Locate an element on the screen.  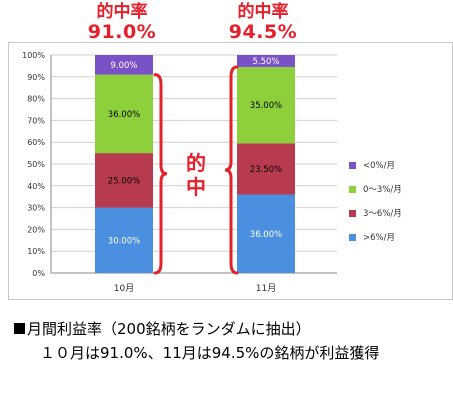
y-tick-label: 0% is located at coordinates (38, 273).